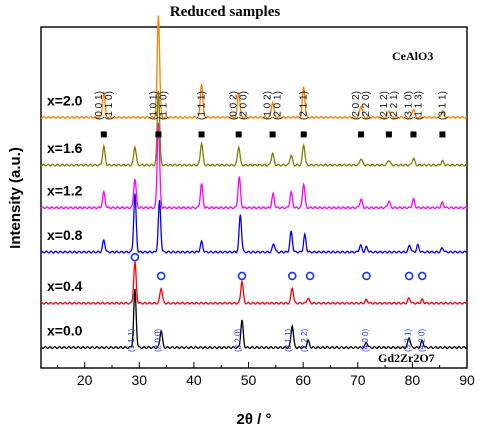 The image size is (479, 433). What do you see at coordinates (65, 148) in the screenshot?
I see `series-label: x=1.6` at bounding box center [65, 148].